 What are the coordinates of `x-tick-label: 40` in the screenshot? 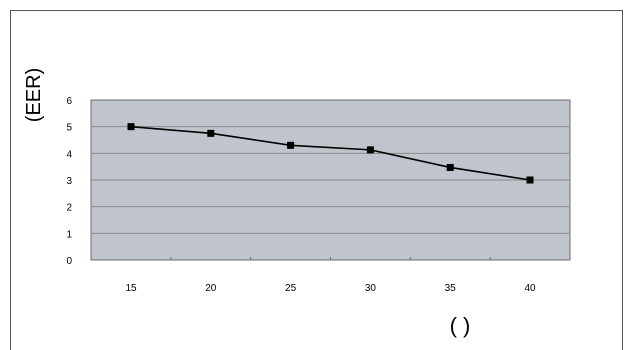 It's located at (530, 288).